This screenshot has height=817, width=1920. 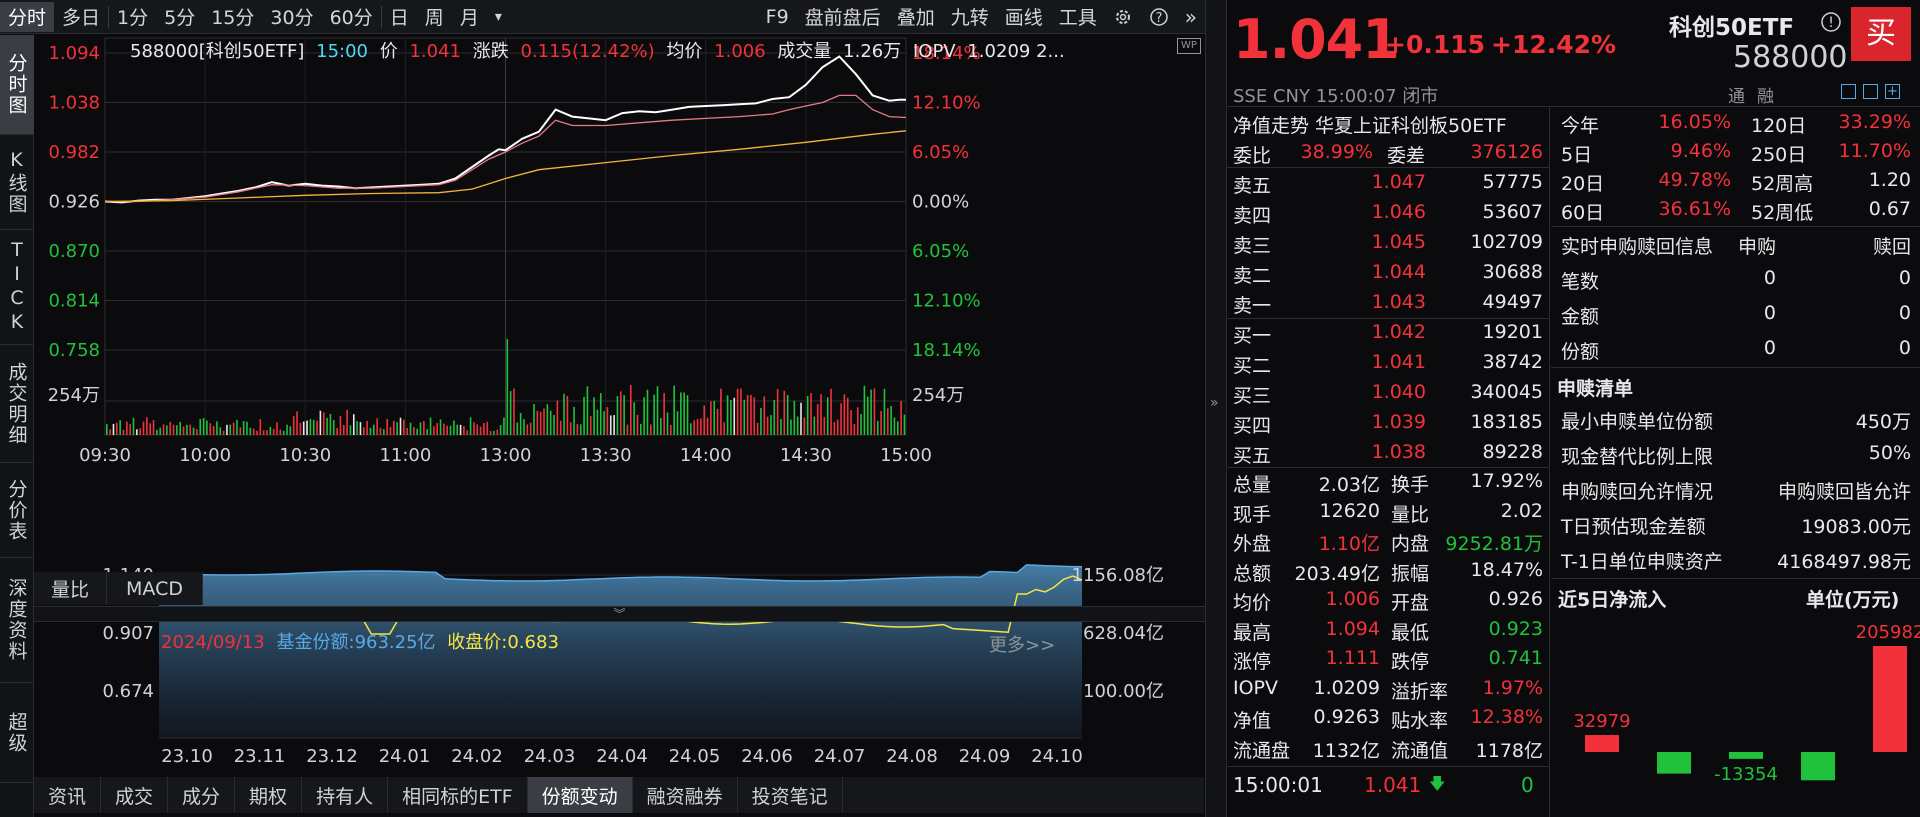 I want to click on bid-level-label: 买三, so click(x=1252, y=396).